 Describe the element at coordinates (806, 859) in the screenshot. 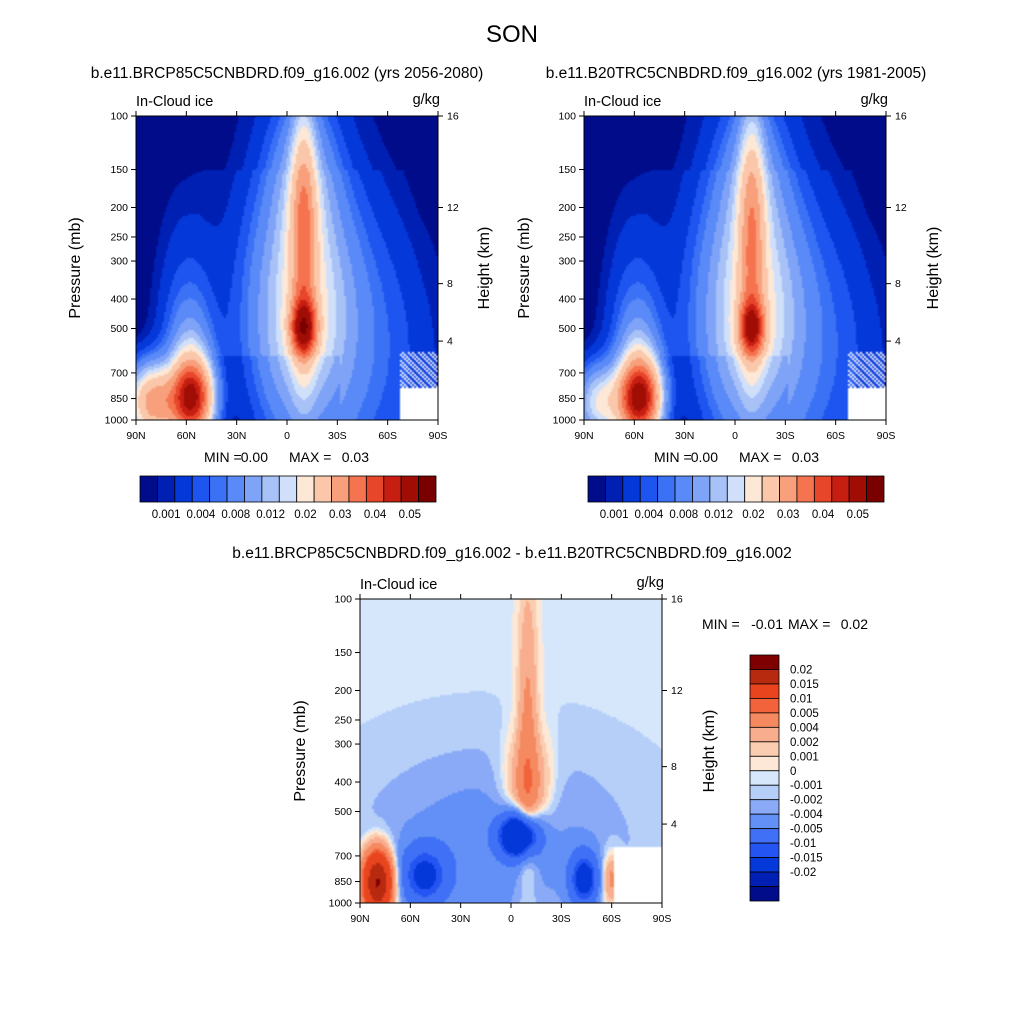

I see `colorbar-label: -0.015` at that location.